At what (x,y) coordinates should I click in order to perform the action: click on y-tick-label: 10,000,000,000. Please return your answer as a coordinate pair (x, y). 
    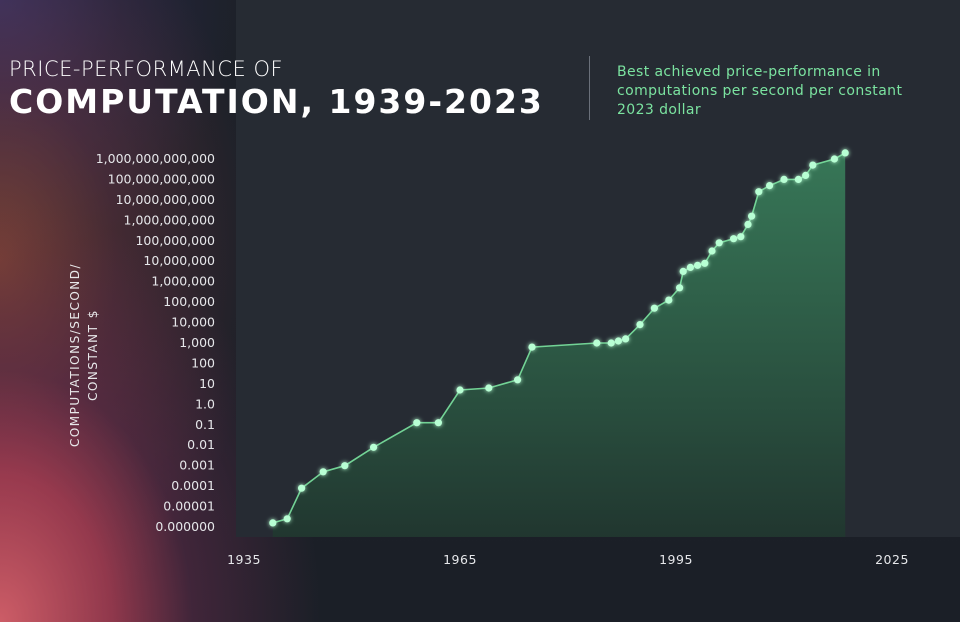
    Looking at the image, I should click on (165, 199).